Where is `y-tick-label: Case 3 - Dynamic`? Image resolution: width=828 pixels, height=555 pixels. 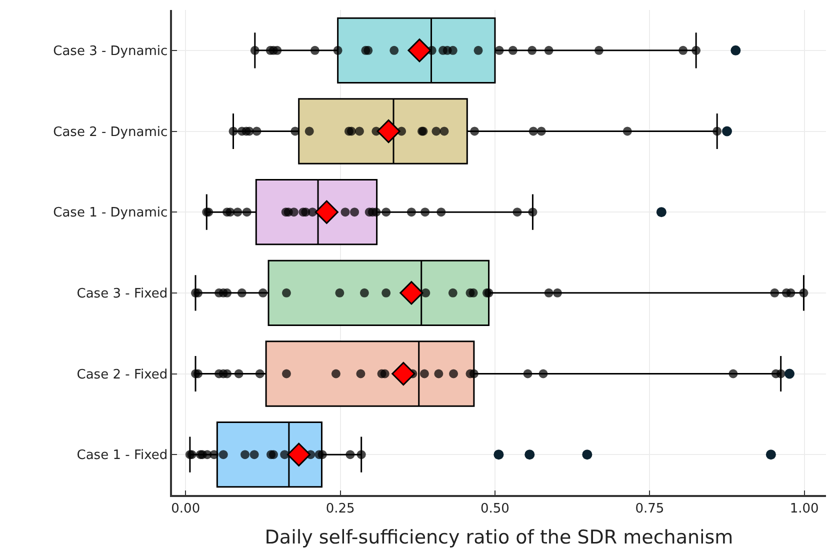 y-tick-label: Case 3 - Dynamic is located at coordinates (110, 51).